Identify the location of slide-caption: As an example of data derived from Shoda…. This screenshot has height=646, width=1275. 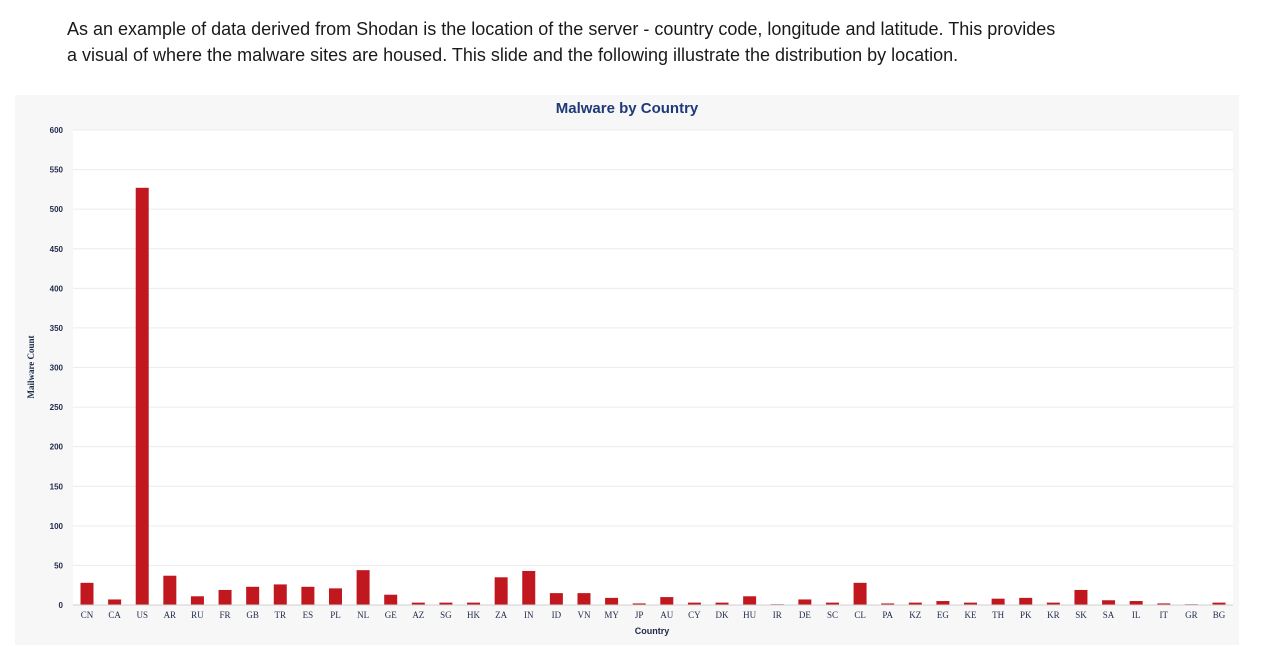
(622, 42).